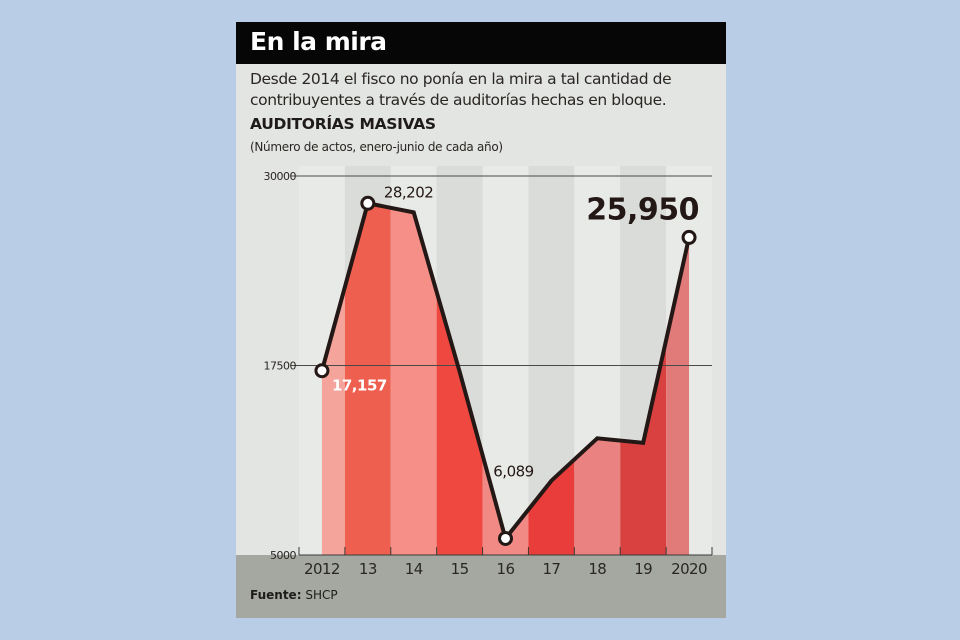  I want to click on y-tick-label: 5000, so click(283, 555).